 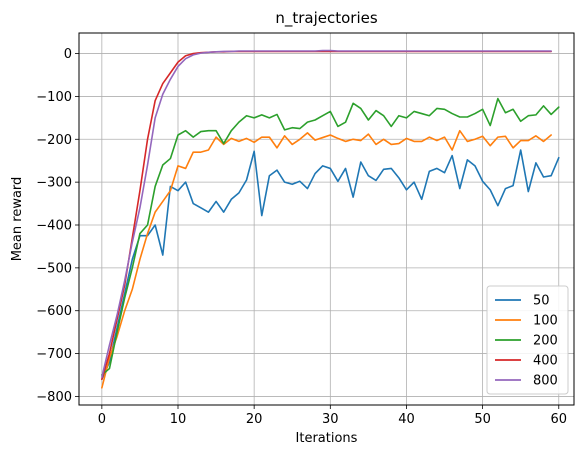 What do you see at coordinates (330, 419) in the screenshot?
I see `x-tick-label: 30` at bounding box center [330, 419].